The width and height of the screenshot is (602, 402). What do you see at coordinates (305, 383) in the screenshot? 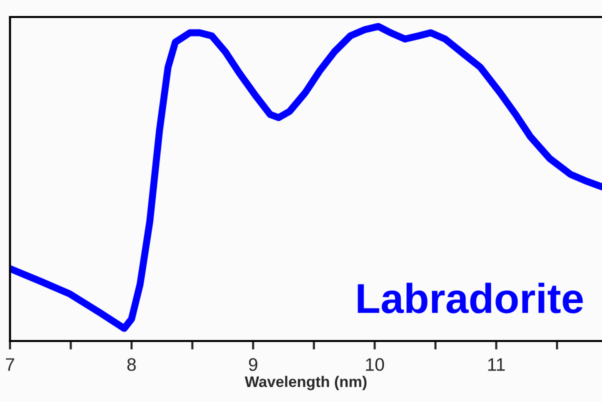
I see `x-axis-title: Wavelength (nm)` at bounding box center [305, 383].